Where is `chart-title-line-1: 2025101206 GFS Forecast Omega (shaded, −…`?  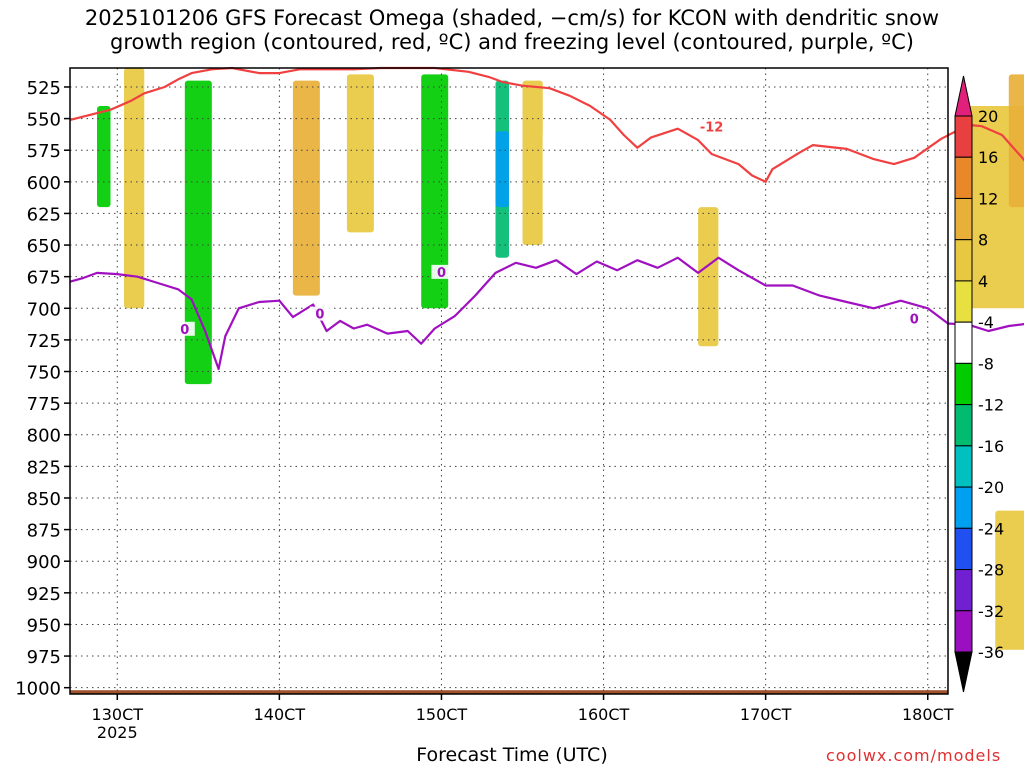 chart-title-line-1: 2025101206 GFS Forecast Omega (shaded, −… is located at coordinates (512, 18).